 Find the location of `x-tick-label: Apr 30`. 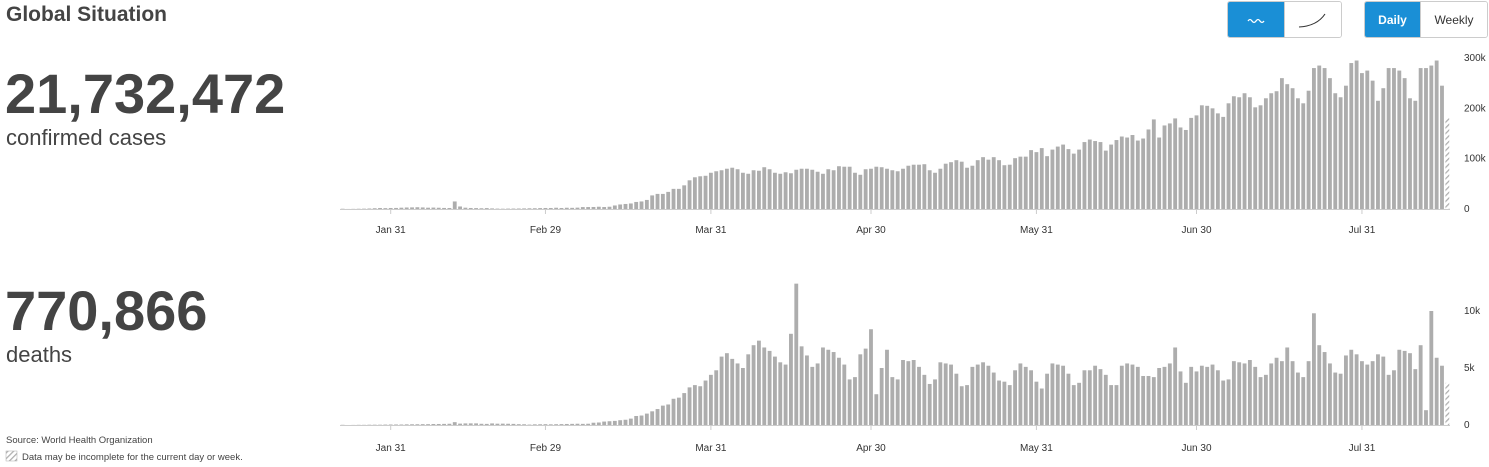

x-tick-label: Apr 30 is located at coordinates (871, 230).